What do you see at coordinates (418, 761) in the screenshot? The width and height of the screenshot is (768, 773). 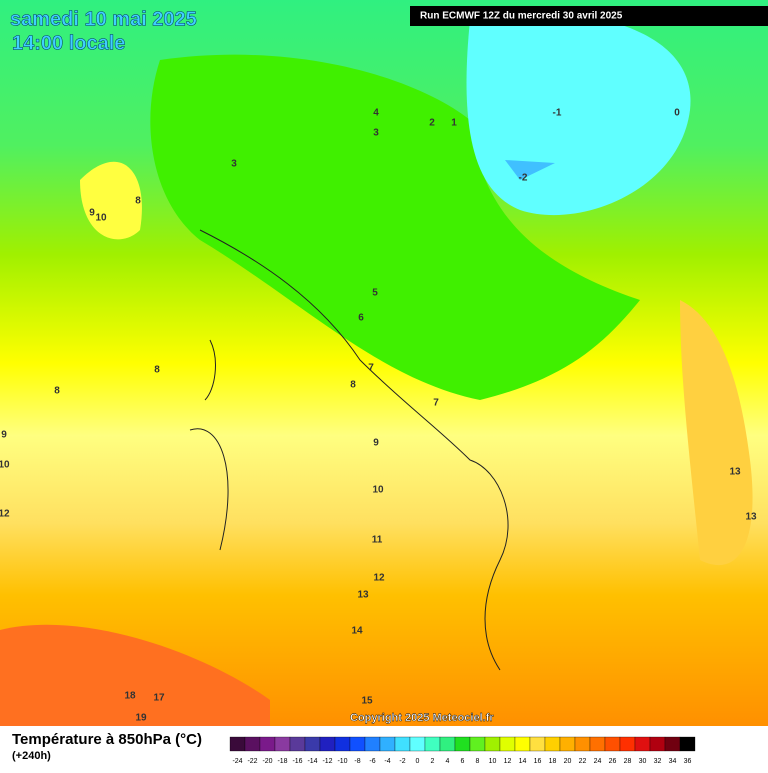 I see `legend-label: 0` at bounding box center [418, 761].